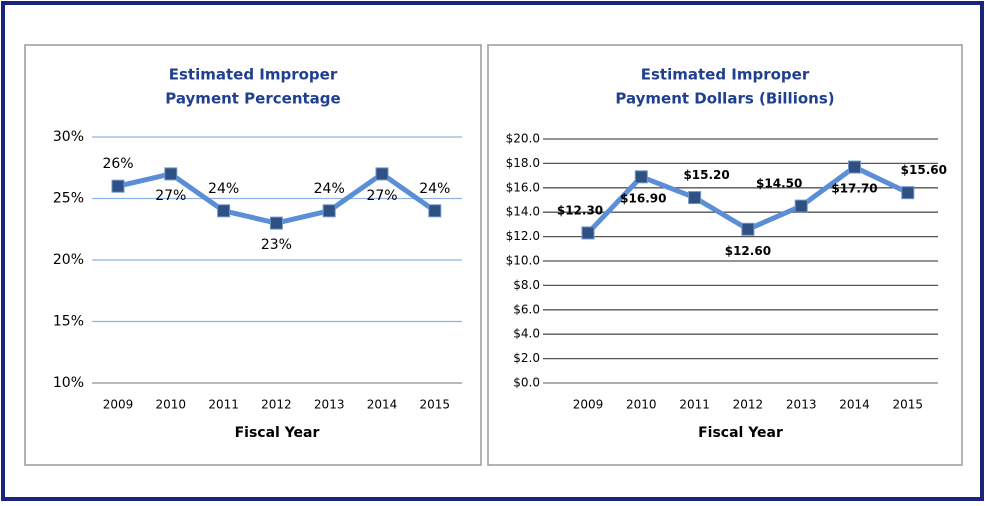  Describe the element at coordinates (68, 322) in the screenshot. I see `y-tick-label: 15%` at that location.